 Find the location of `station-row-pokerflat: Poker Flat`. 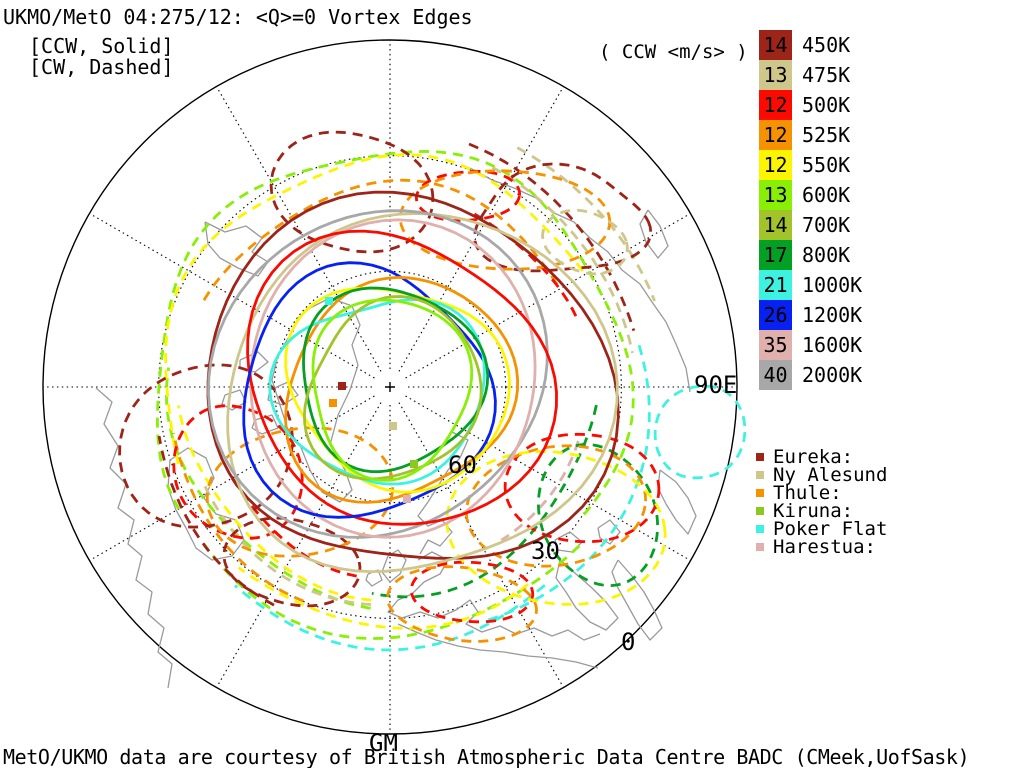

station-row-pokerflat: Poker Flat is located at coordinates (864, 529).